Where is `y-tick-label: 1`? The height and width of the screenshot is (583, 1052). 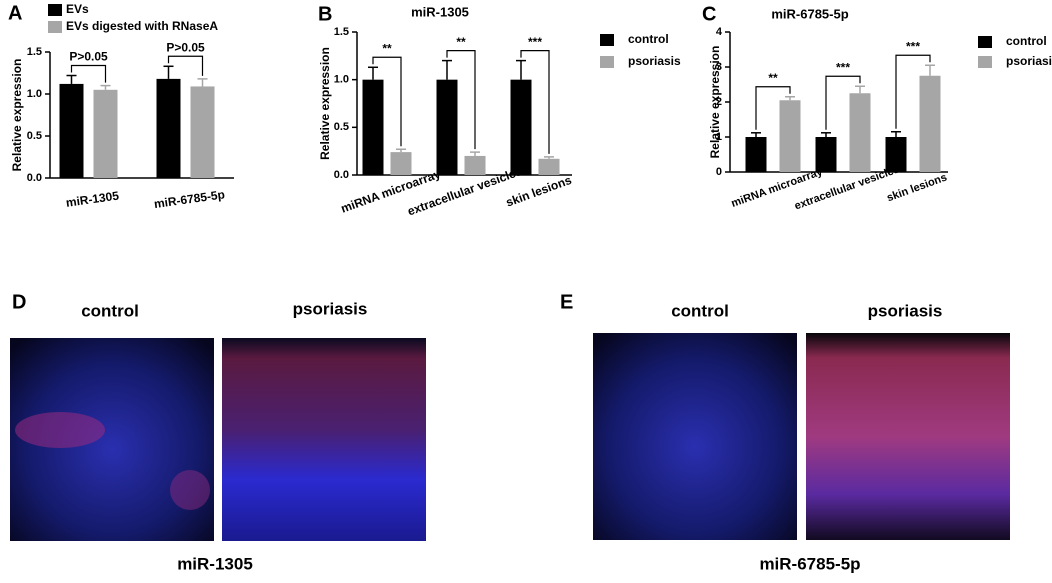
y-tick-label: 1 is located at coordinates (719, 137).